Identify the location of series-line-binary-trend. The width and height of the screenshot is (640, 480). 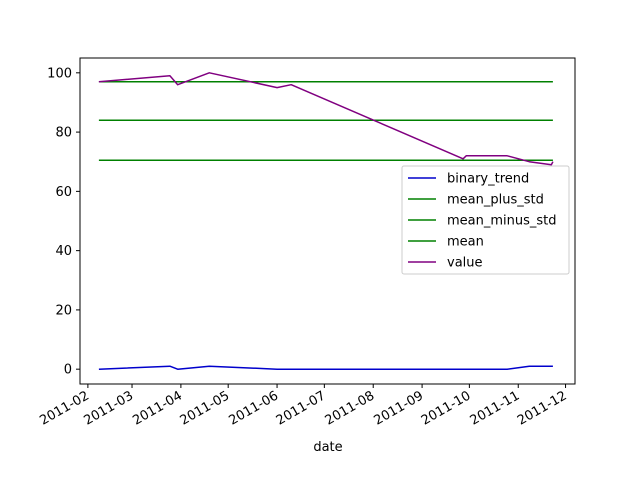
(325, 367).